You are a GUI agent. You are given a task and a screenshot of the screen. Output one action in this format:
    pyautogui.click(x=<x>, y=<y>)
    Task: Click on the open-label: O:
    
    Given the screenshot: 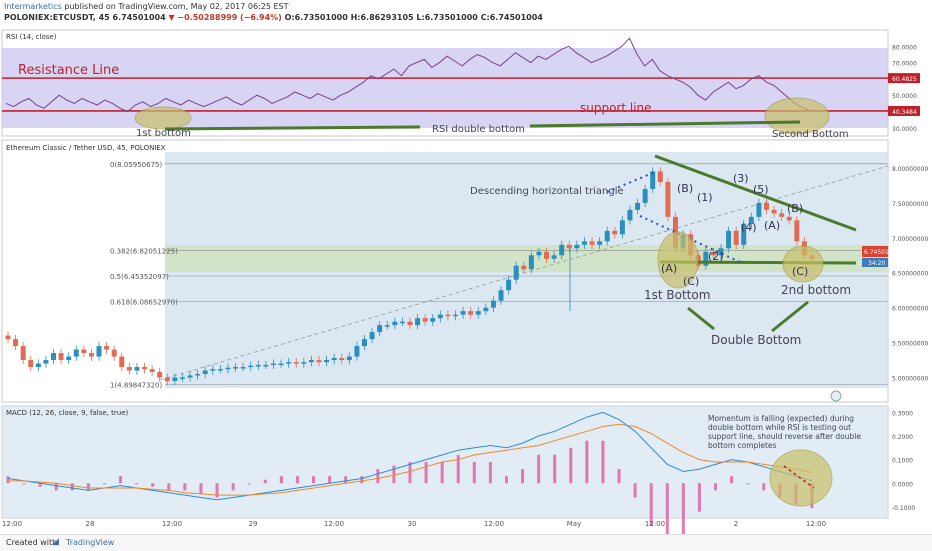 What is the action you would take?
    pyautogui.click(x=289, y=17)
    